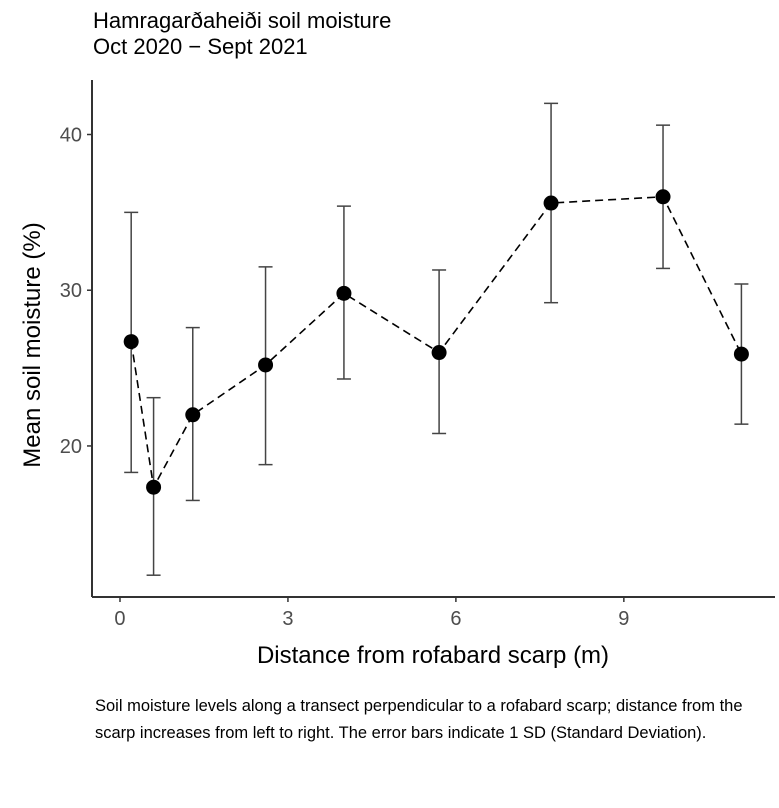 The height and width of the screenshot is (808, 779). Describe the element at coordinates (287, 619) in the screenshot. I see `x-tick-label: 3` at that location.